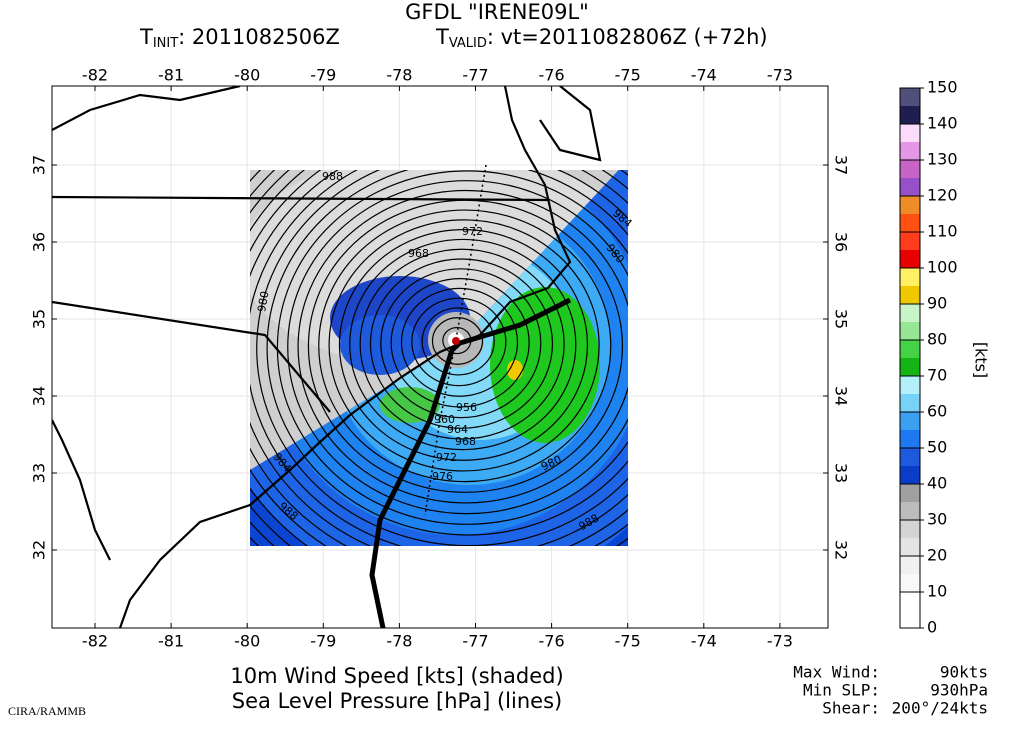 The width and height of the screenshot is (1012, 732). Describe the element at coordinates (466, 407) in the screenshot. I see `contour-label: 956` at that location.